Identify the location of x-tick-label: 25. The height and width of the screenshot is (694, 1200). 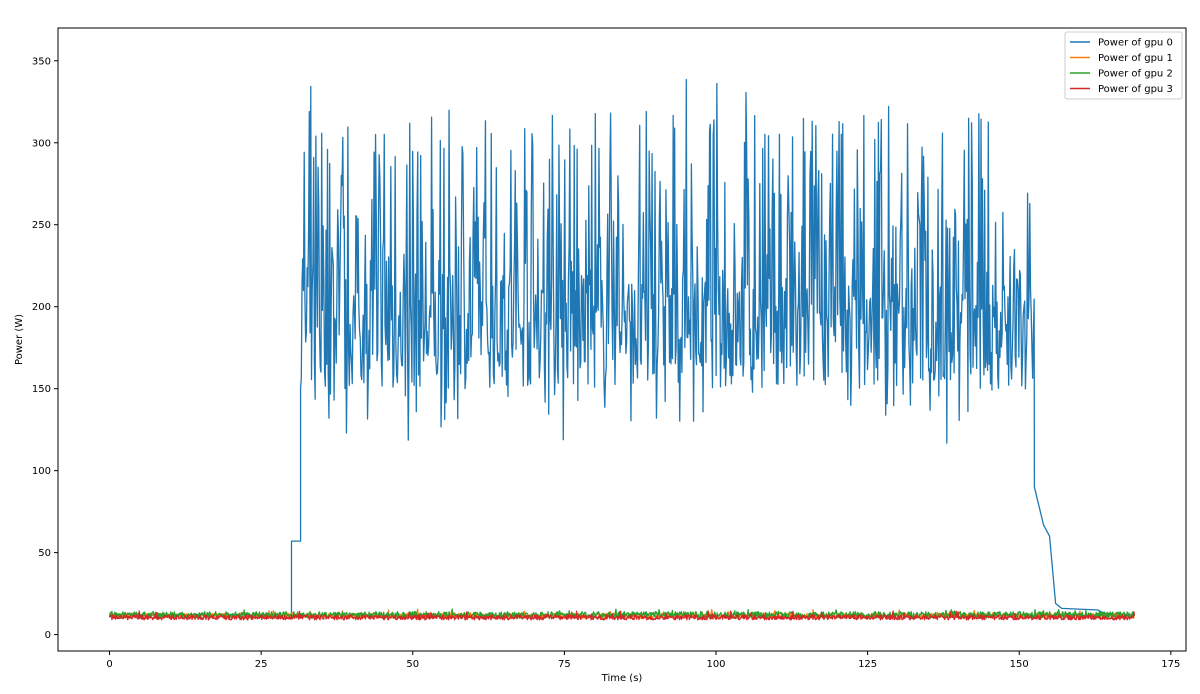
(261, 664).